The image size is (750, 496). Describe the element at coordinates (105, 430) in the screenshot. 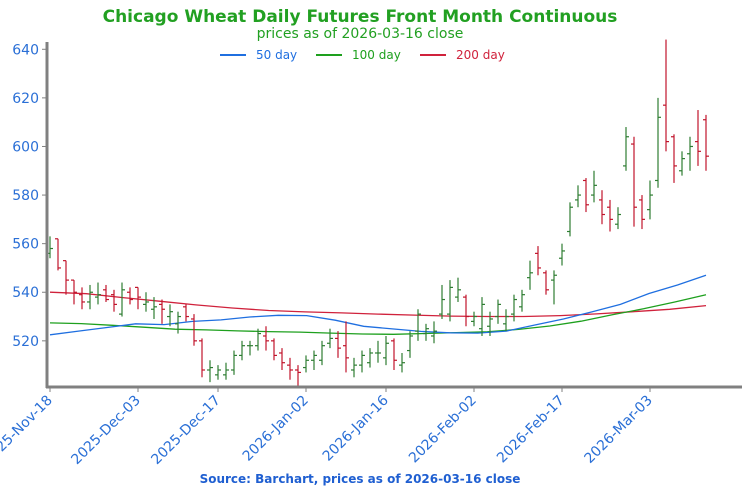

I see `x-tick-label: 2025-Dec-03` at that location.